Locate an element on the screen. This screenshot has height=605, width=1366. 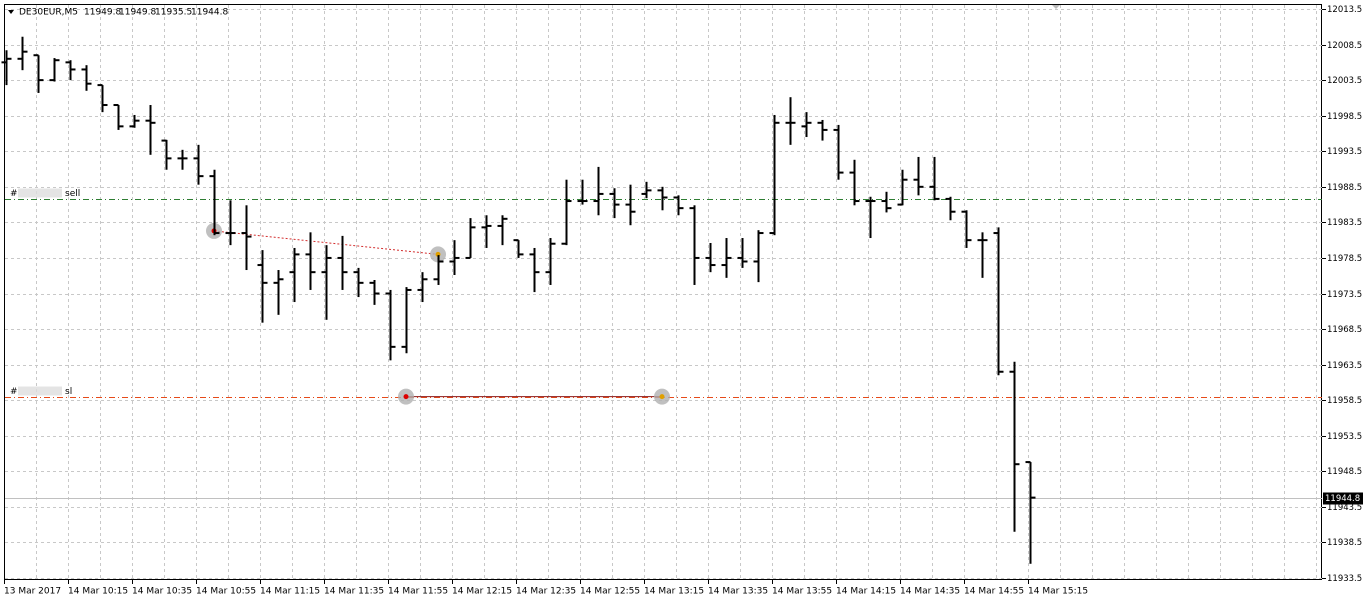
x-tick-label: 14 Mar 14:55 is located at coordinates (994, 592).